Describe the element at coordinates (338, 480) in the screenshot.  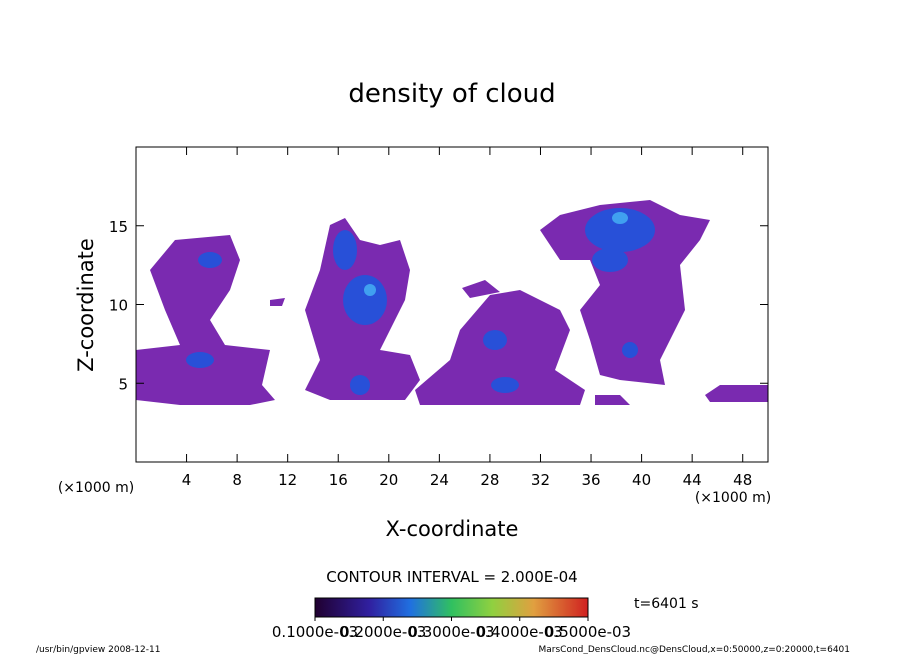
I see `x-tick-label: 16` at that location.